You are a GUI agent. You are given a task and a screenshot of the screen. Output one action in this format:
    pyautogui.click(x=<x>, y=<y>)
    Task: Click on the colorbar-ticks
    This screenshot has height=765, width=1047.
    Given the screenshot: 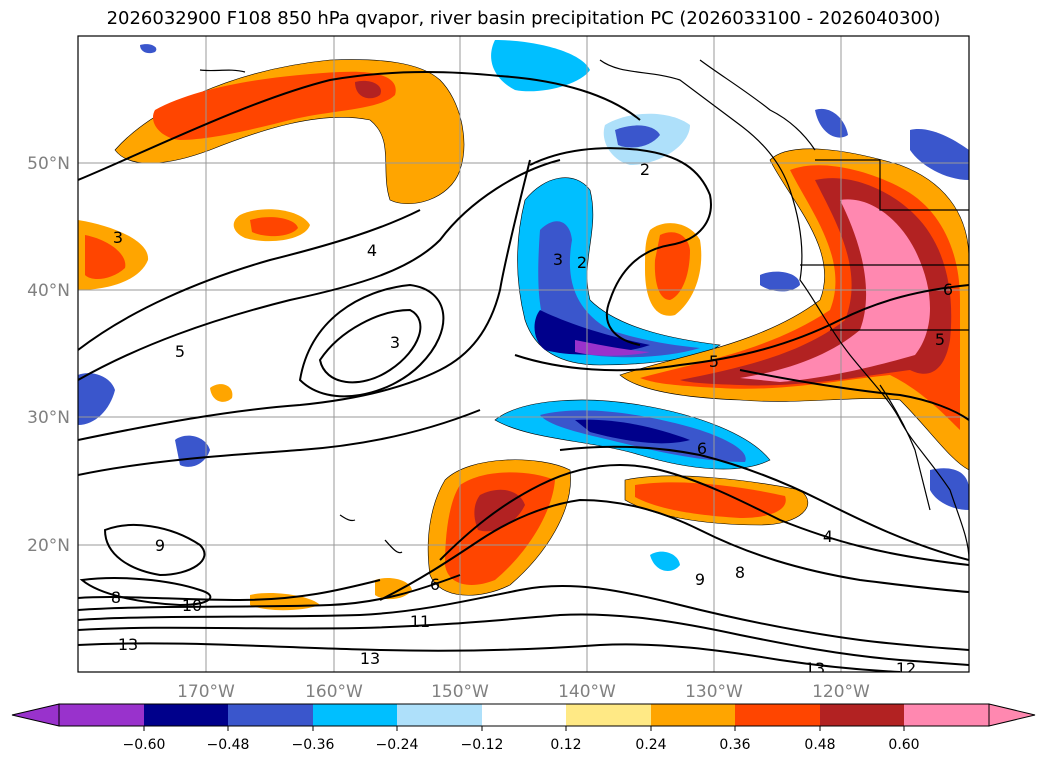 What is the action you would take?
    pyautogui.click(x=524, y=728)
    